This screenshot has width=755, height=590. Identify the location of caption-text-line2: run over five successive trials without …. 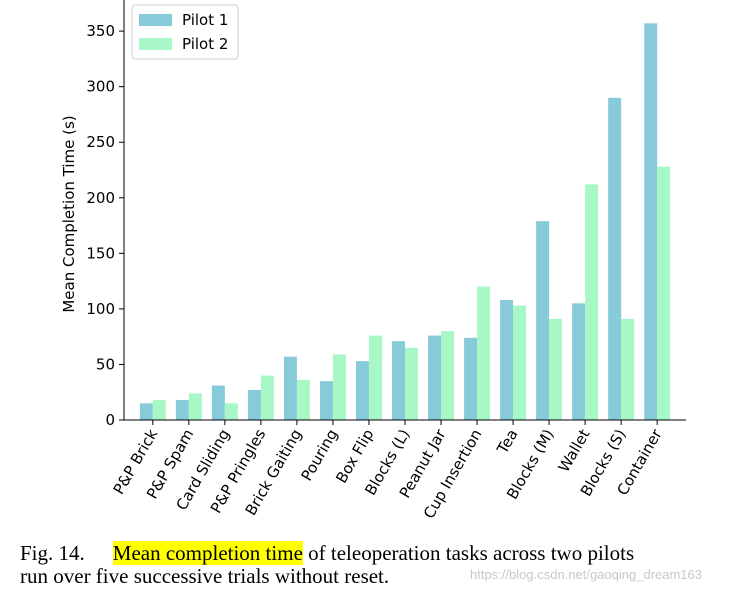
(205, 576).